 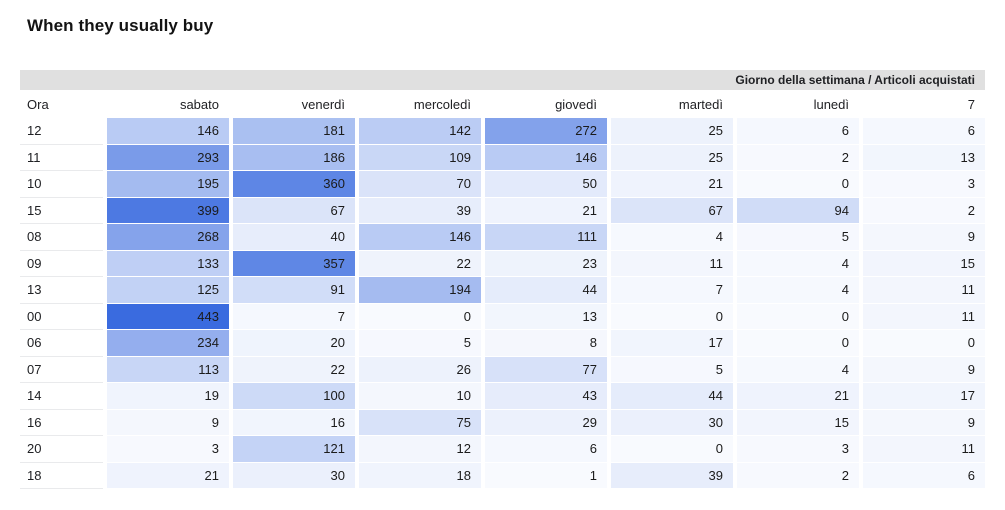 I want to click on heatmap-cell: 91, so click(x=294, y=290).